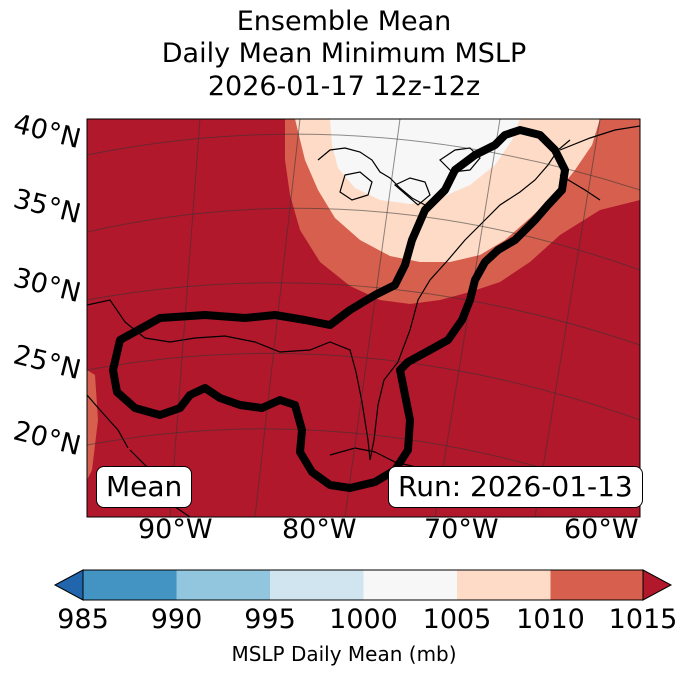  What do you see at coordinates (68, 585) in the screenshot?
I see `colorbar-under-arrow` at bounding box center [68, 585].